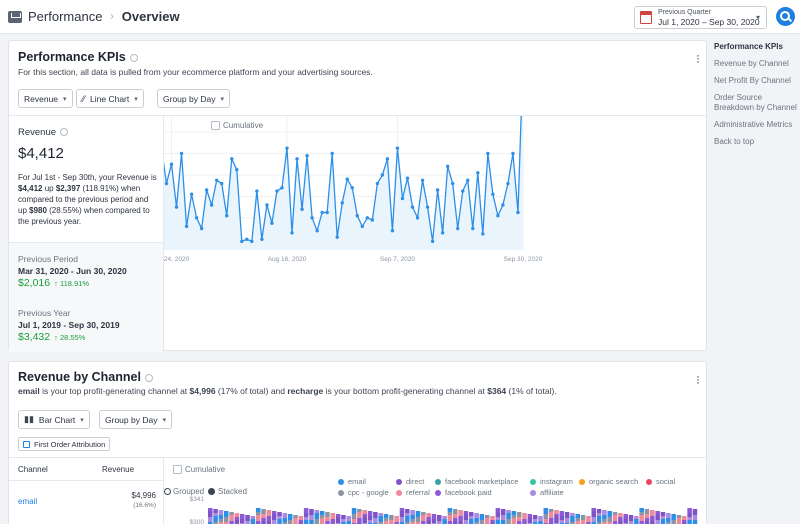  What do you see at coordinates (222, 99) in the screenshot?
I see `chevron-down-icon: ▾` at bounding box center [222, 99].